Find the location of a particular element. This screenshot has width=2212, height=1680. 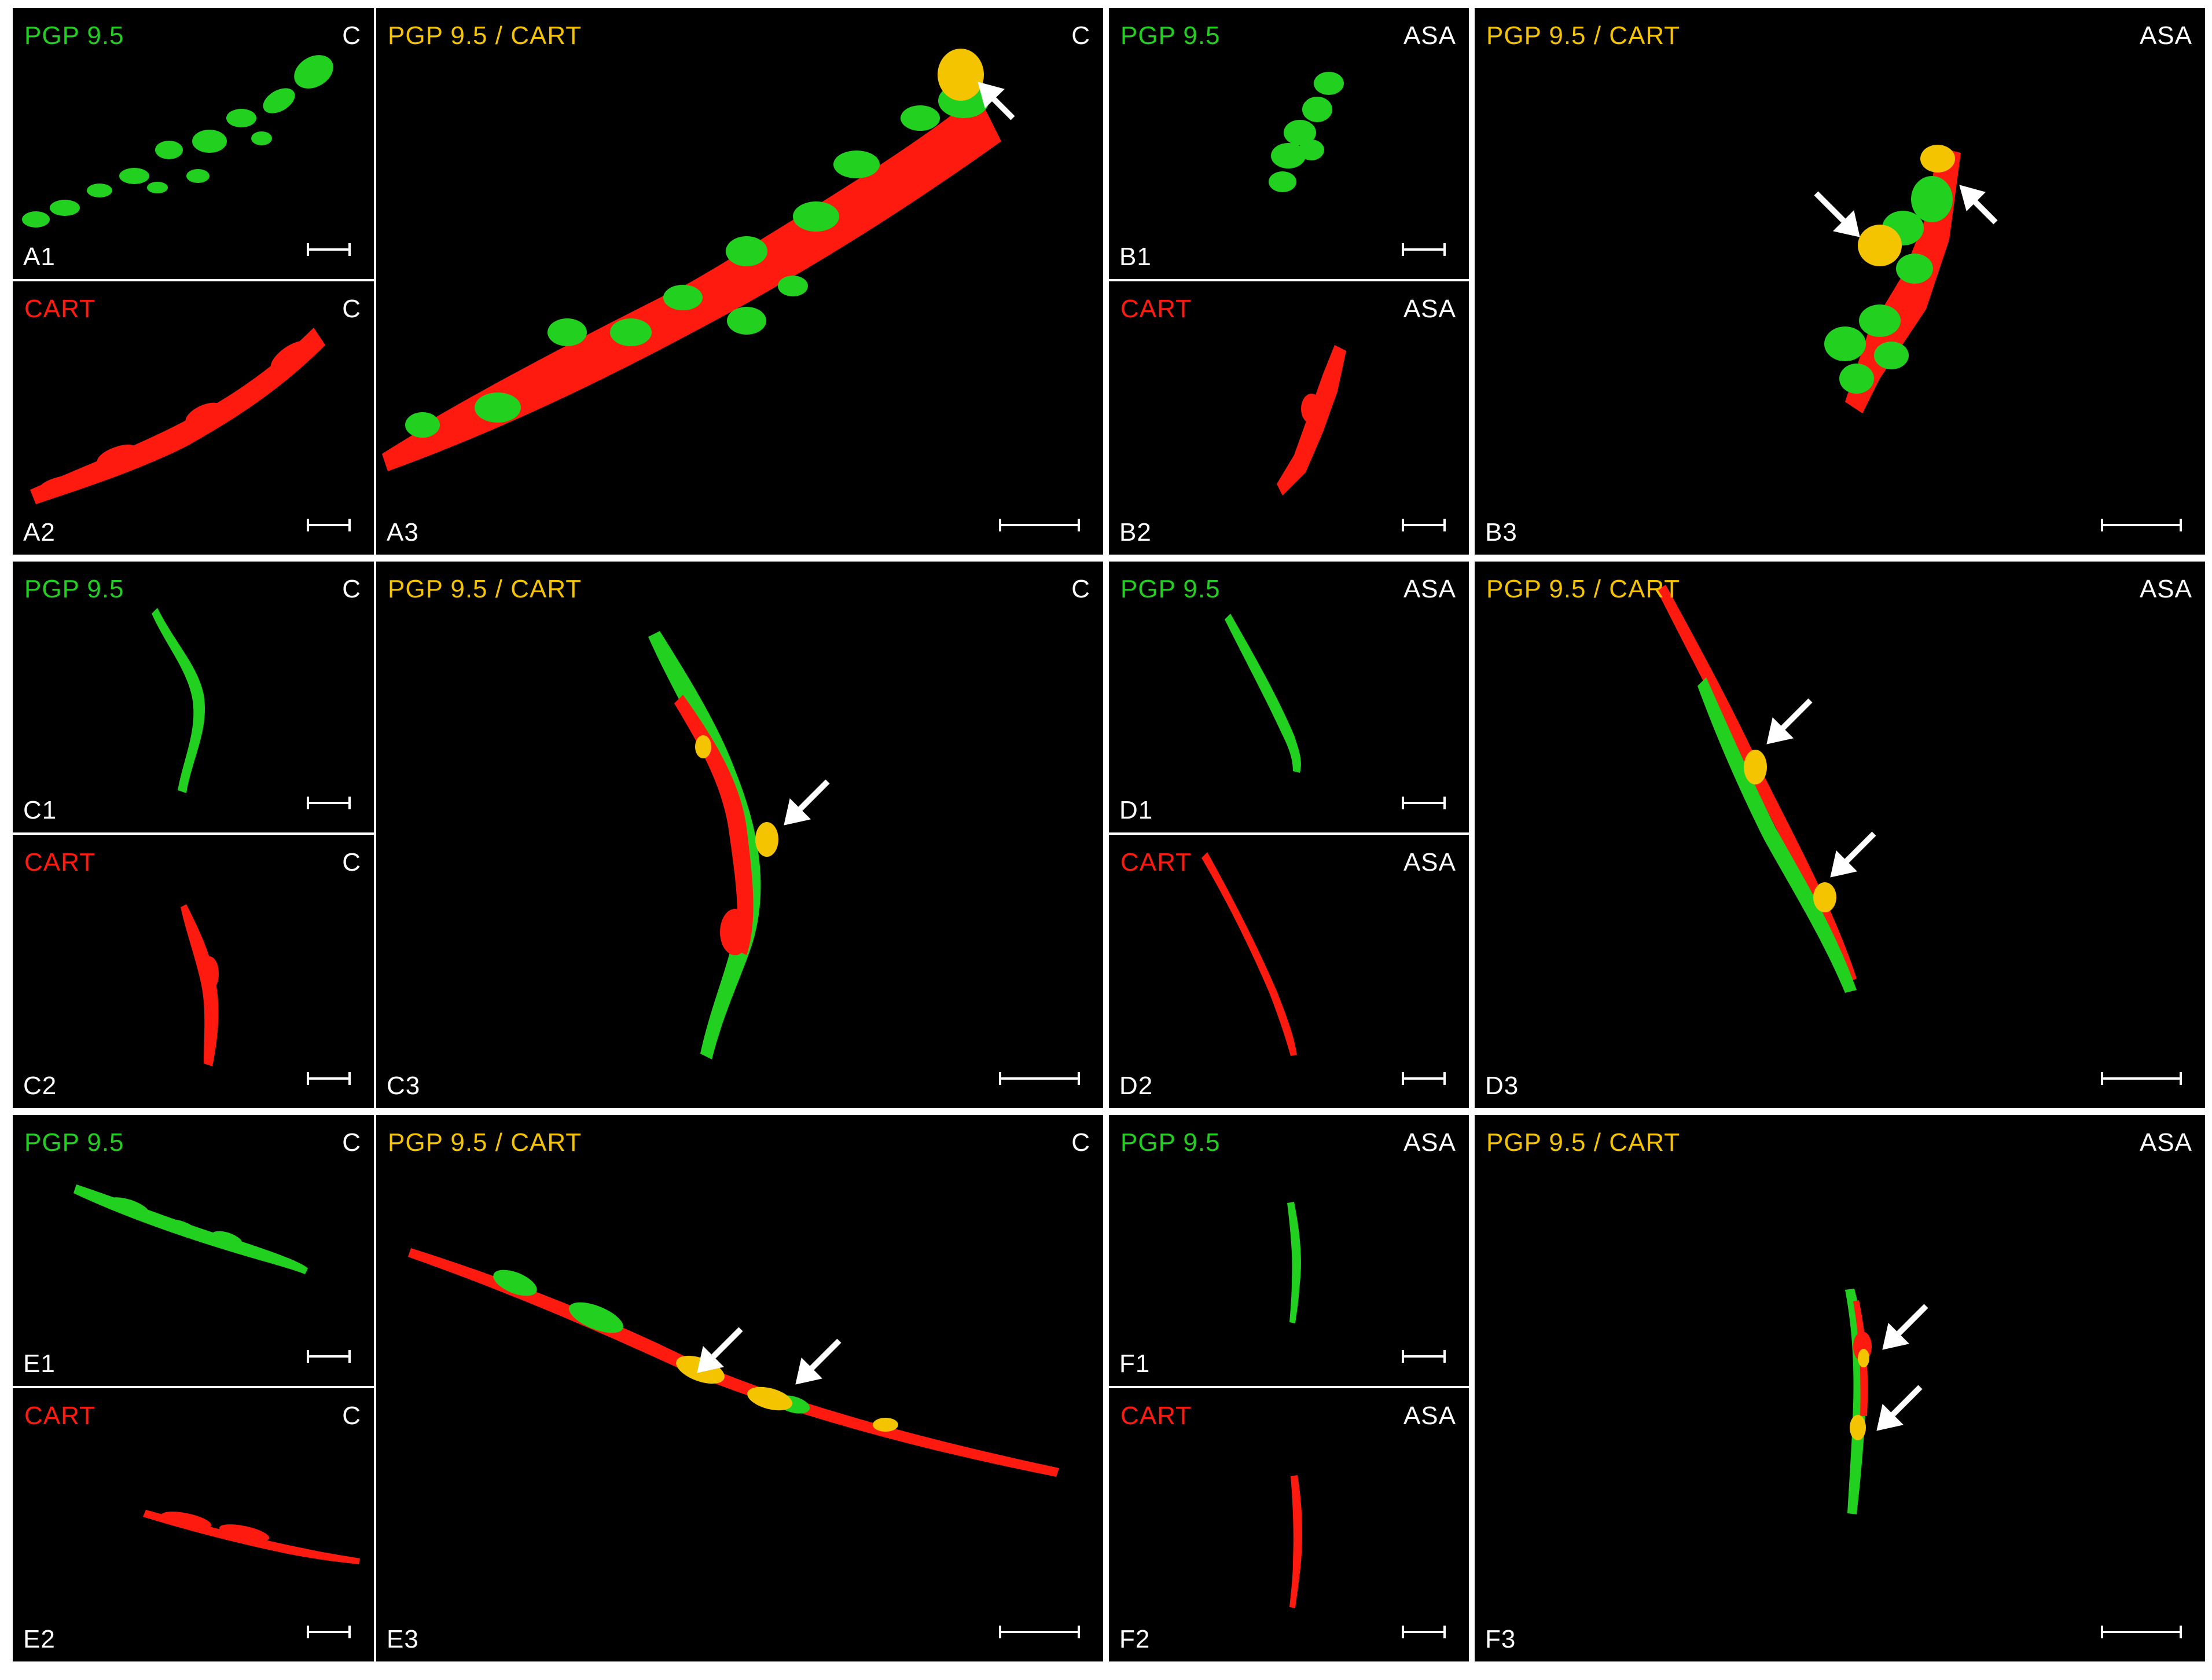

panel-id: A1 is located at coordinates (40, 257).